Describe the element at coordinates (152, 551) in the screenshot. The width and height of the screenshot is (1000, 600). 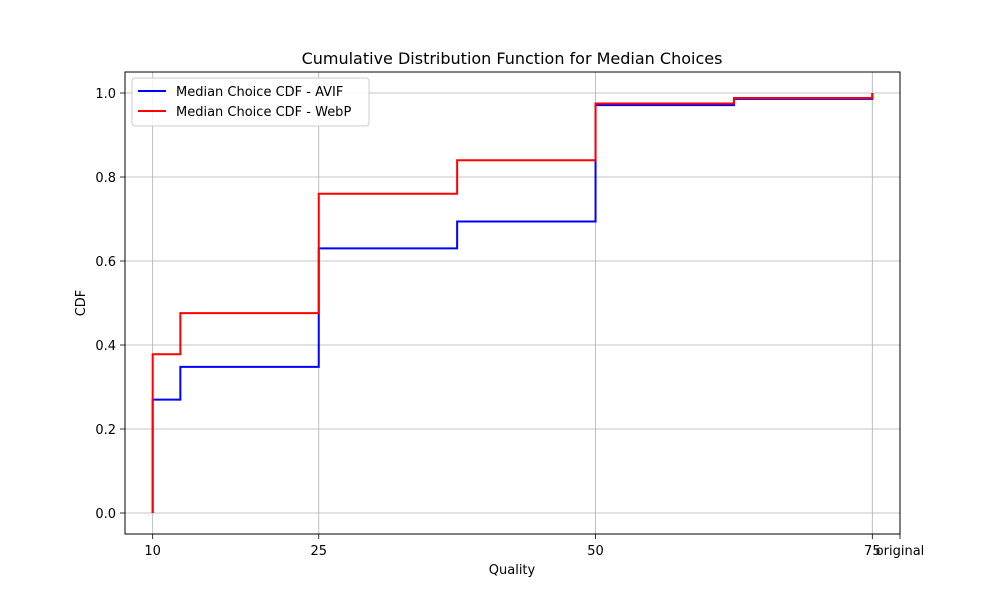
I see `x-tick-label: 10` at that location.